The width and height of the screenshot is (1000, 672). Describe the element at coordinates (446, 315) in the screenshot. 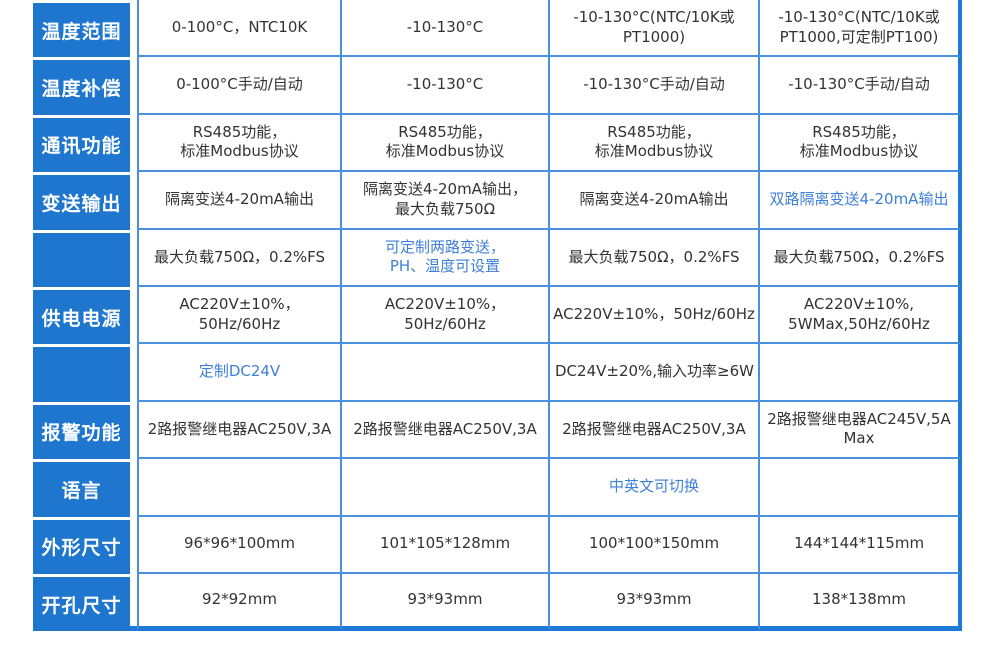

I see `spec-cell-power-supply-col2: AC220V±10%，50Hz/60Hz` at that location.